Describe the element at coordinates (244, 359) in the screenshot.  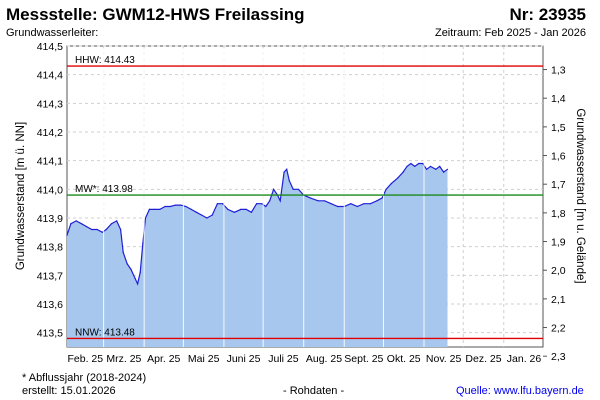
I see `x-tick-label: Juni 25` at that location.